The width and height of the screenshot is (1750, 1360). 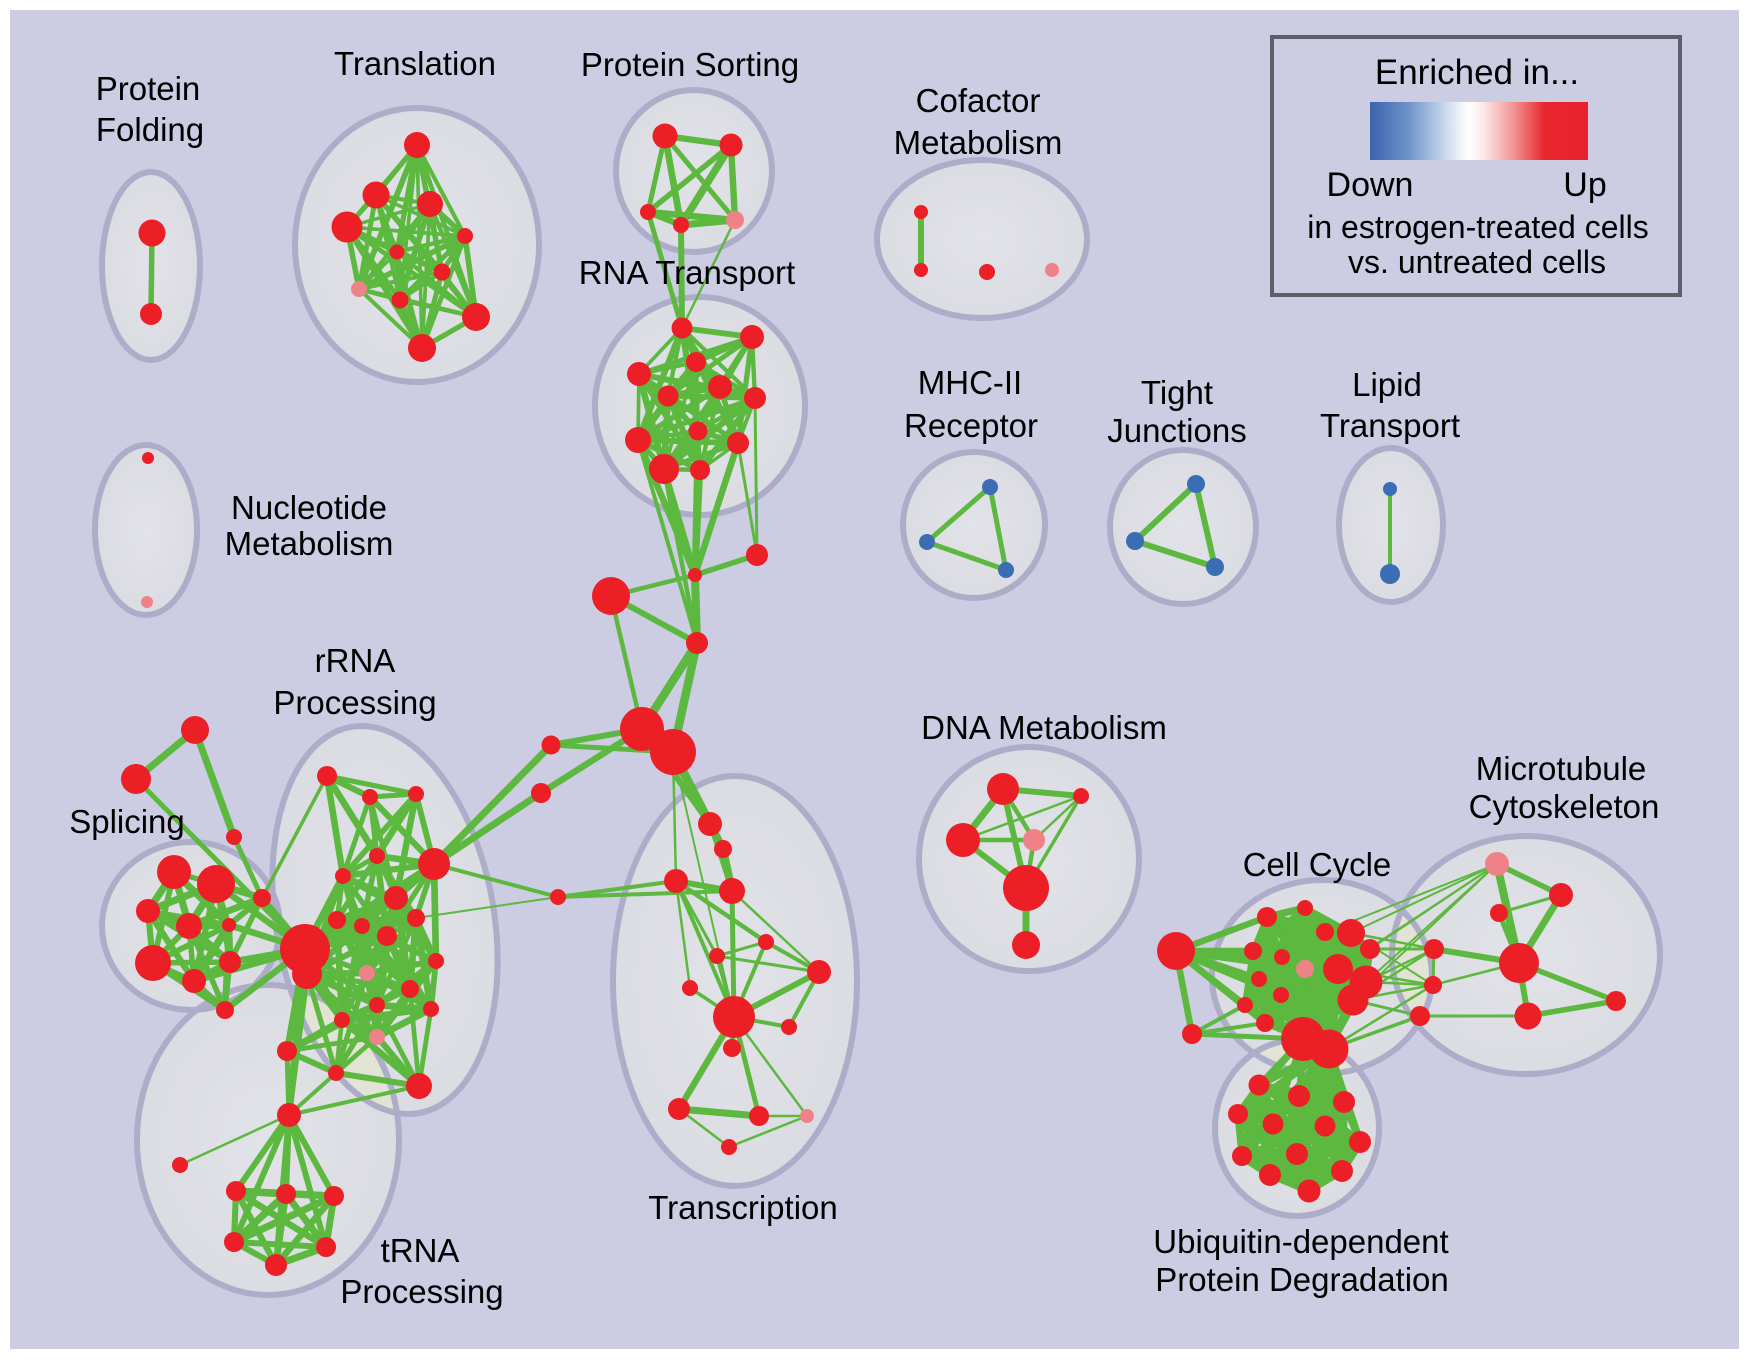 What do you see at coordinates (150, 129) in the screenshot?
I see `svg-text: Folding` at bounding box center [150, 129].